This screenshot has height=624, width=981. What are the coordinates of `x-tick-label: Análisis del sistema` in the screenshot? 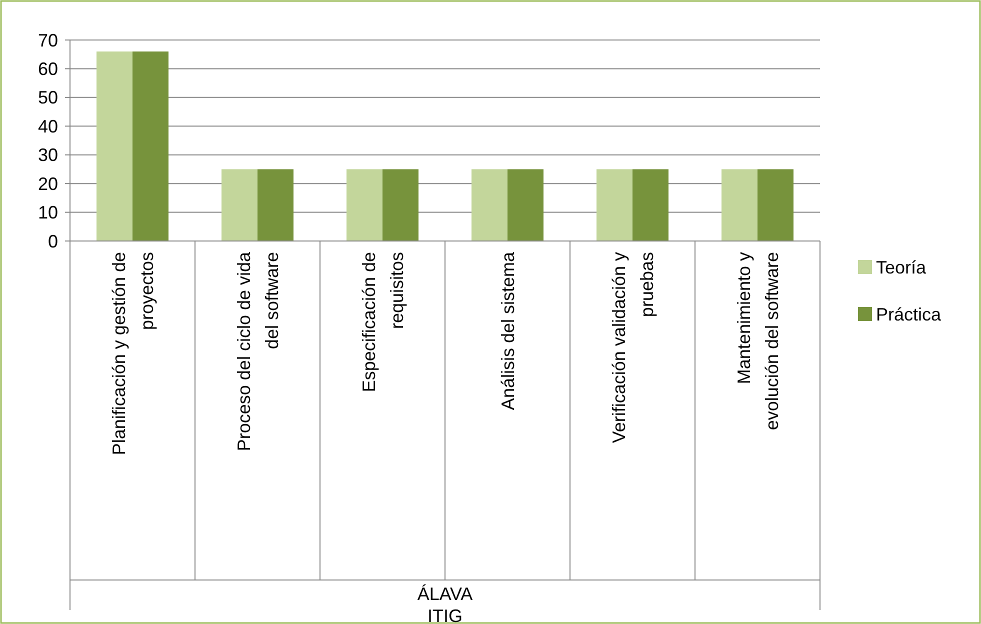 It's located at (508, 330).